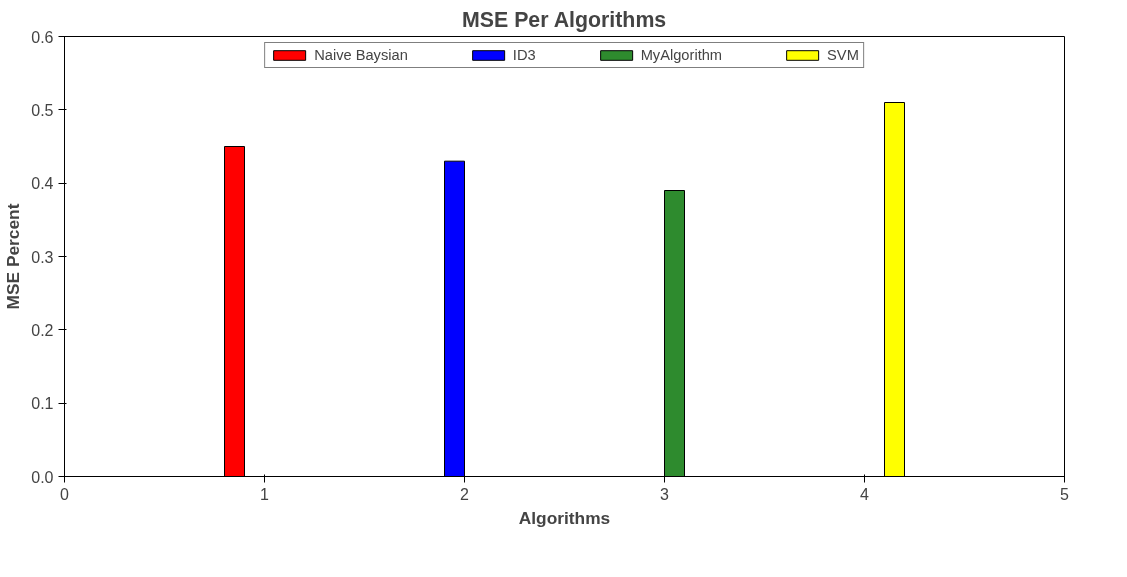 The width and height of the screenshot is (1127, 577). Describe the element at coordinates (665, 494) in the screenshot. I see `x-tick-label: 3` at that location.